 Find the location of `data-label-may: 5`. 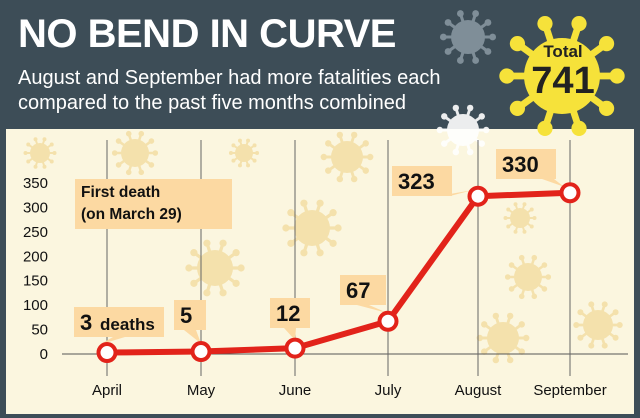

data-label-may: 5 is located at coordinates (186, 315).